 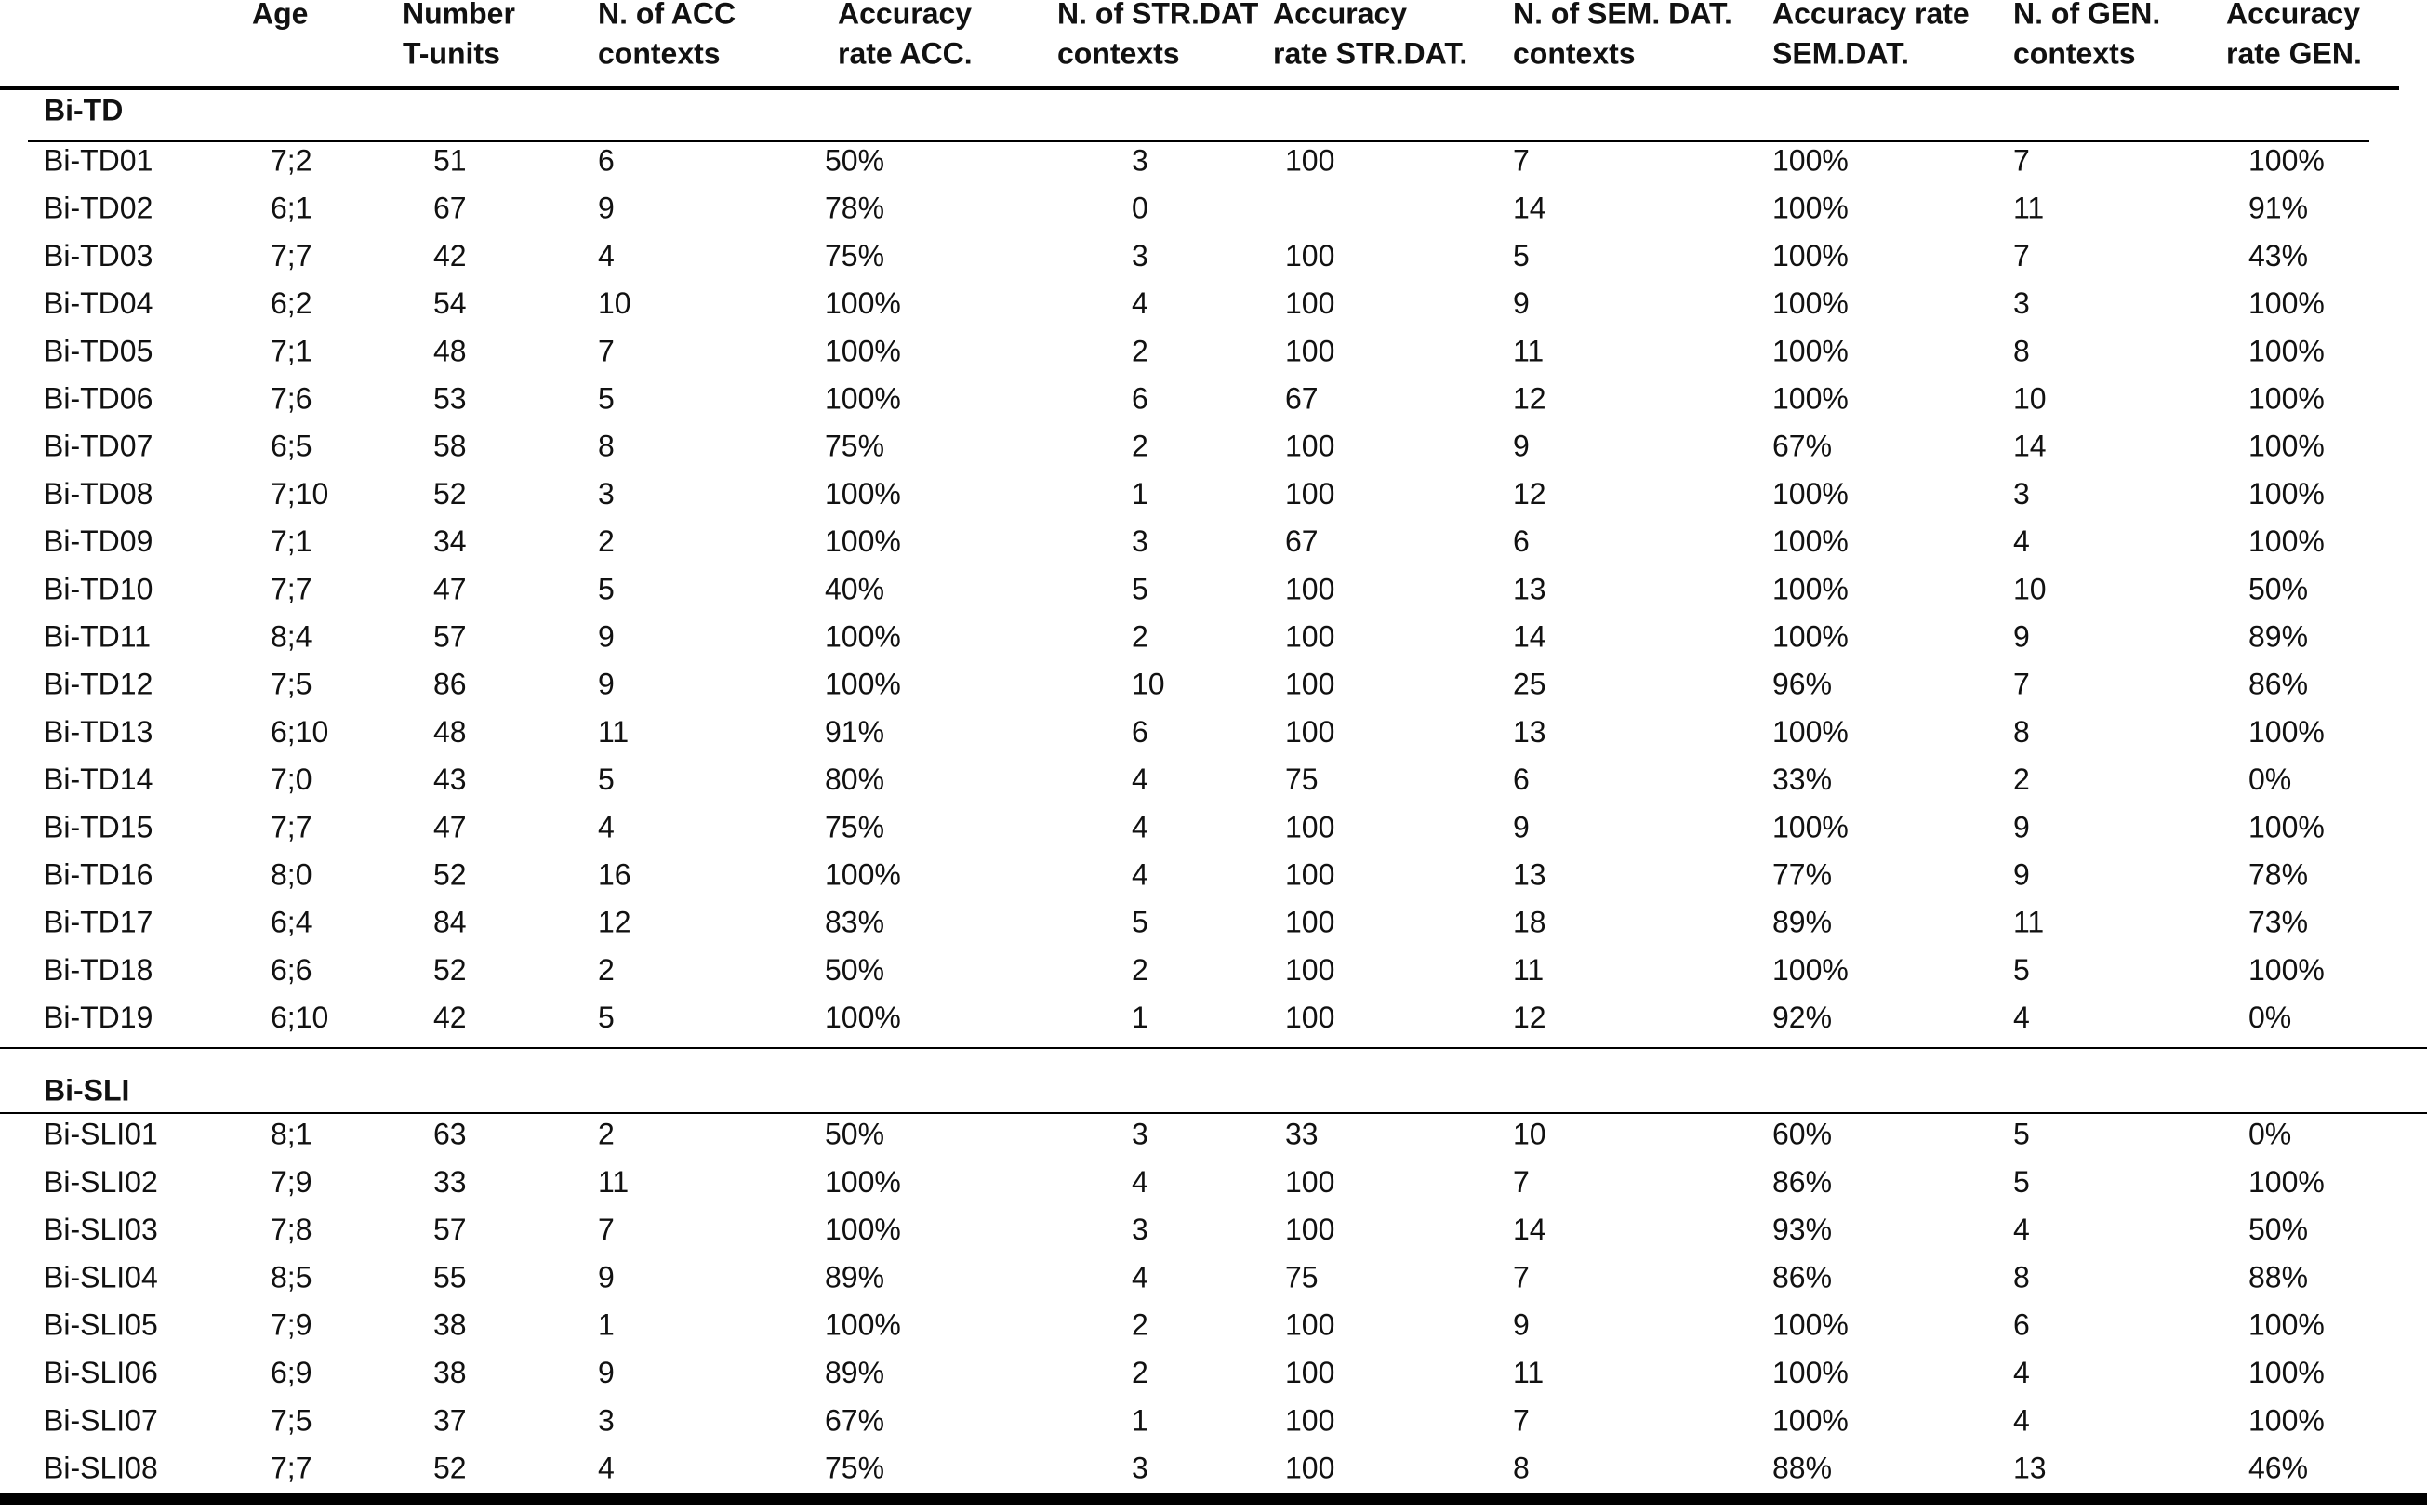 What do you see at coordinates (2294, 53) in the screenshot?
I see `column-header: rate GEN.` at bounding box center [2294, 53].